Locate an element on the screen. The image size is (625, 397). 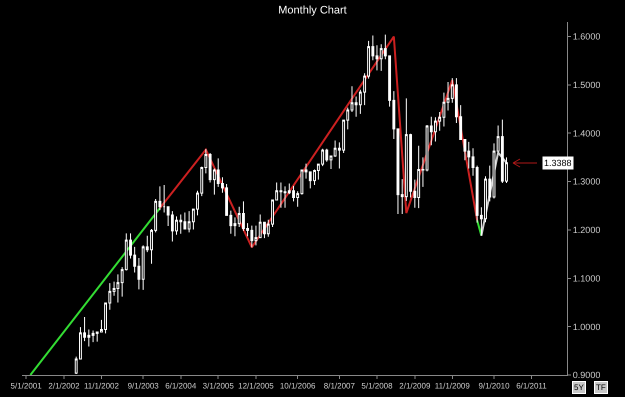
x-tick-label: 9/1/2003 is located at coordinates (144, 386).